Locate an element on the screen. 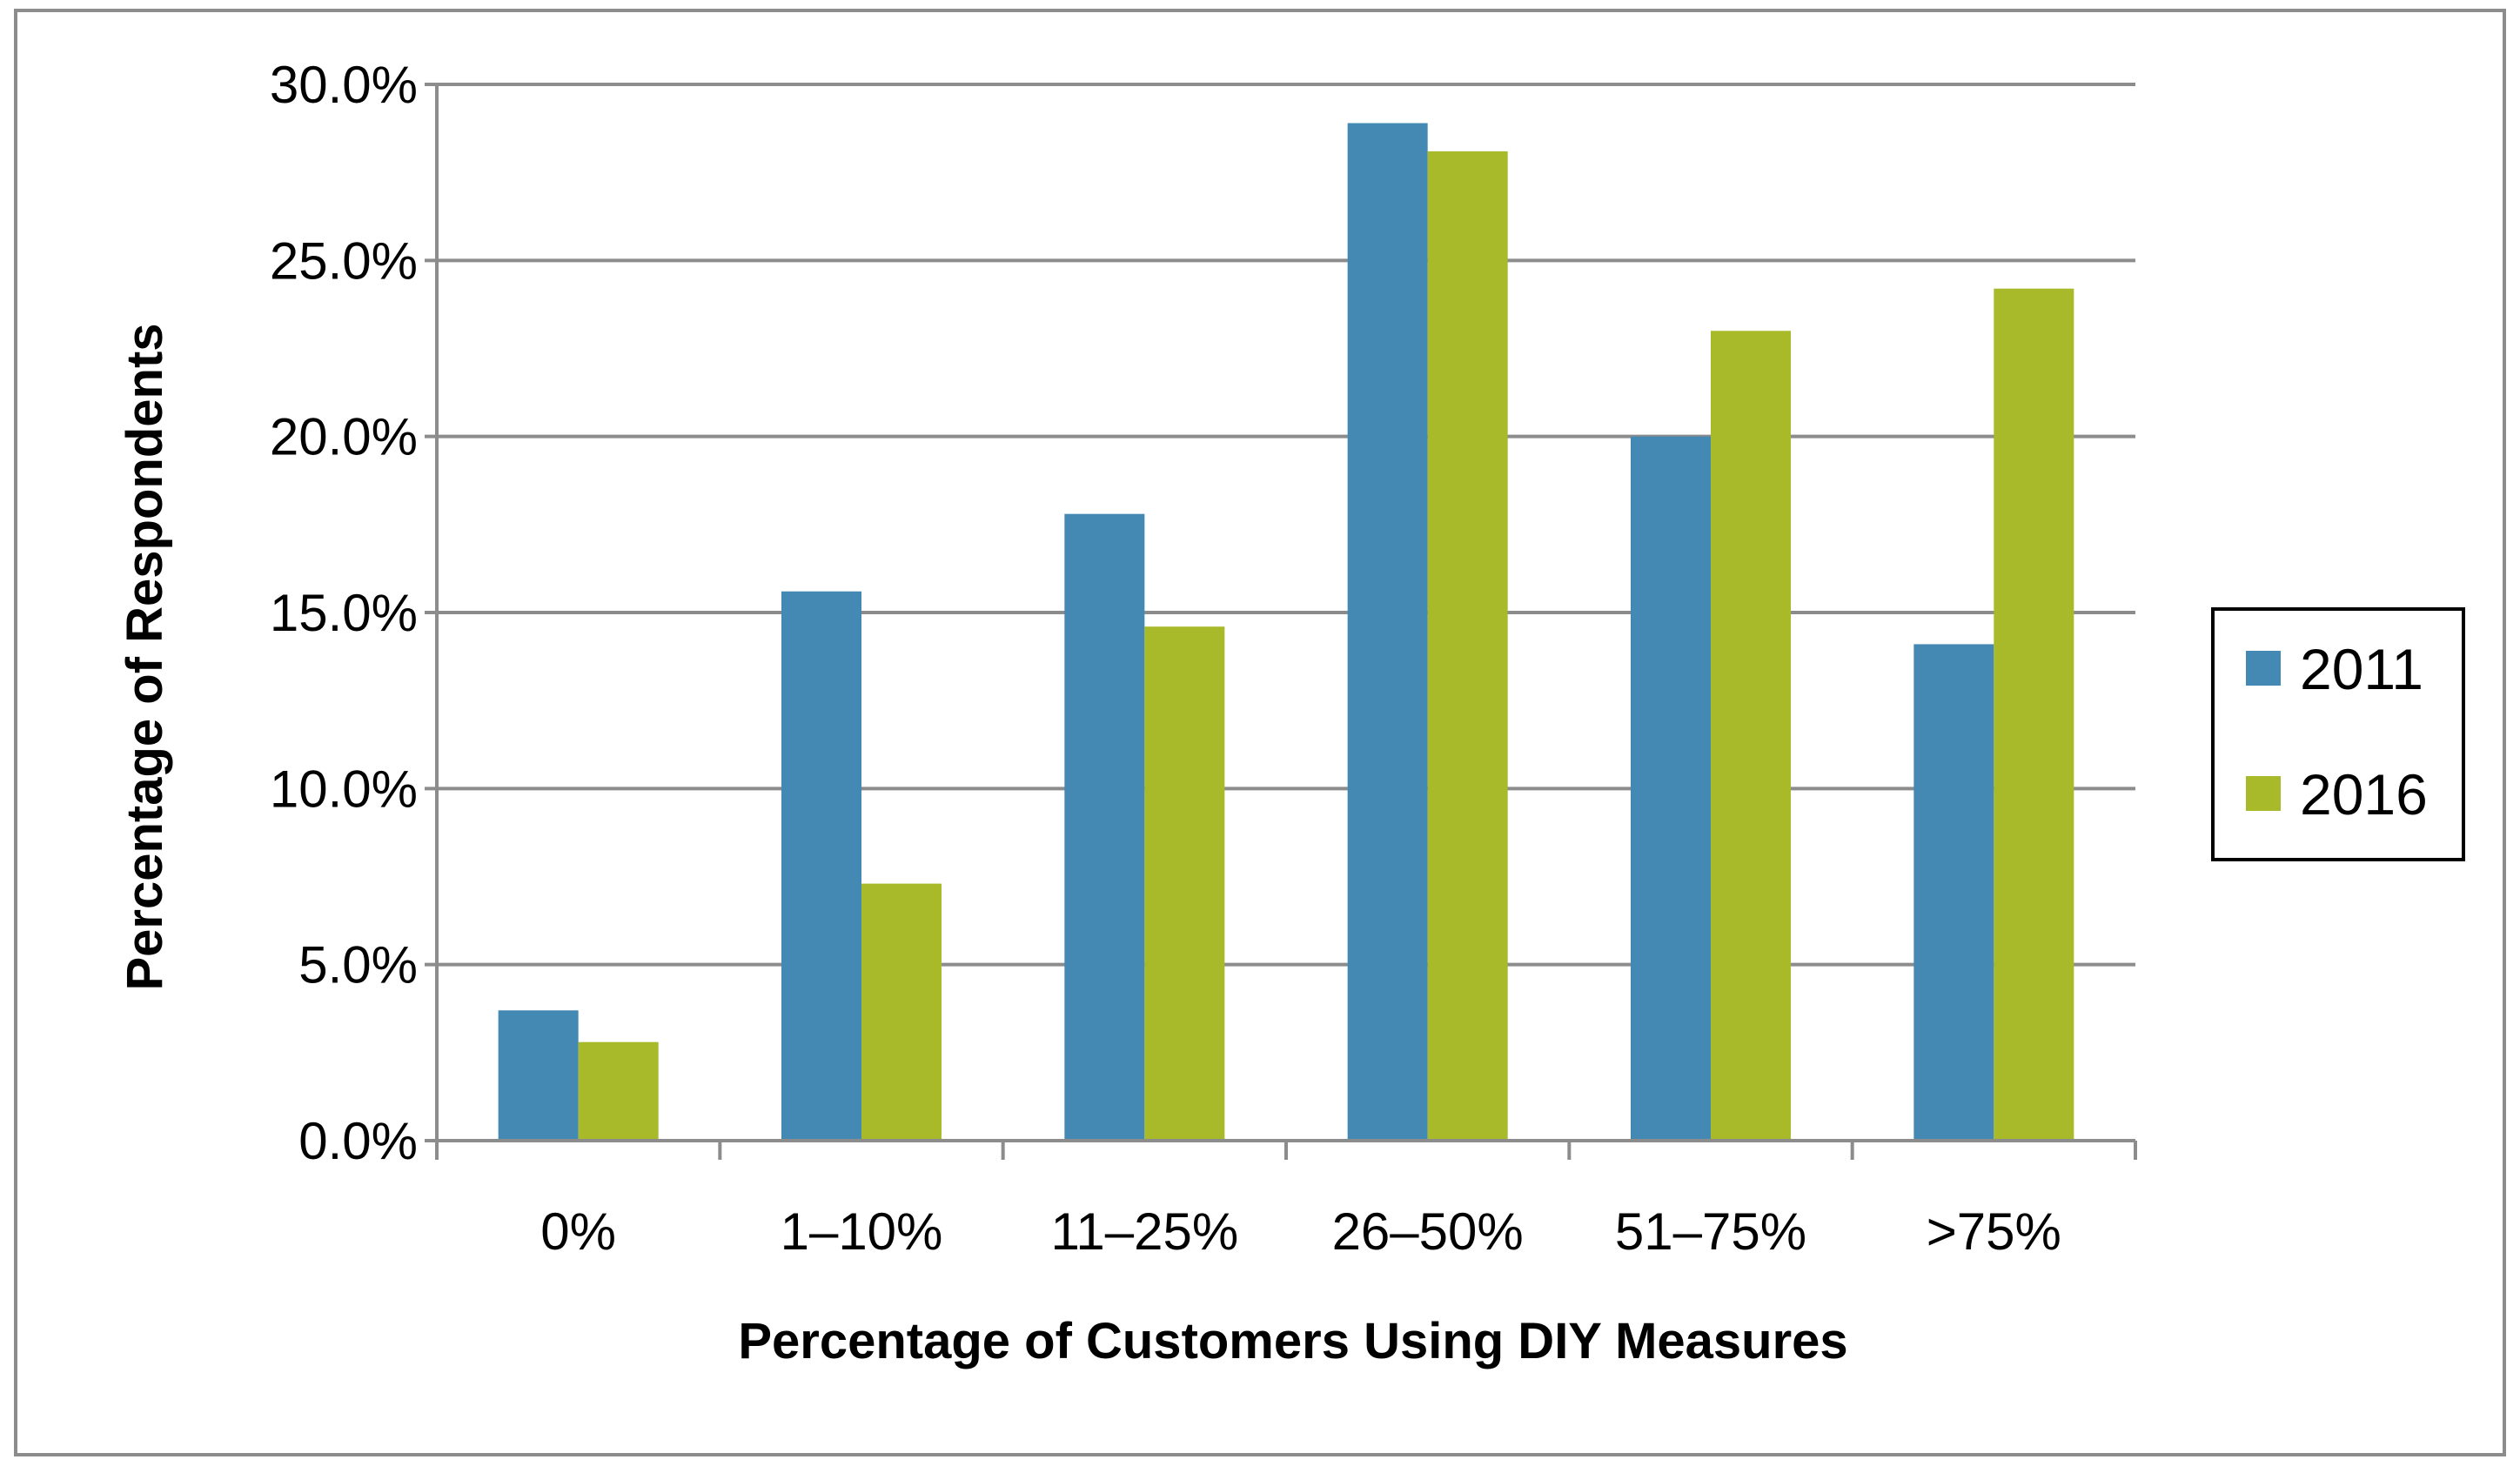  y-tick-label: 15.0% is located at coordinates (344, 613).